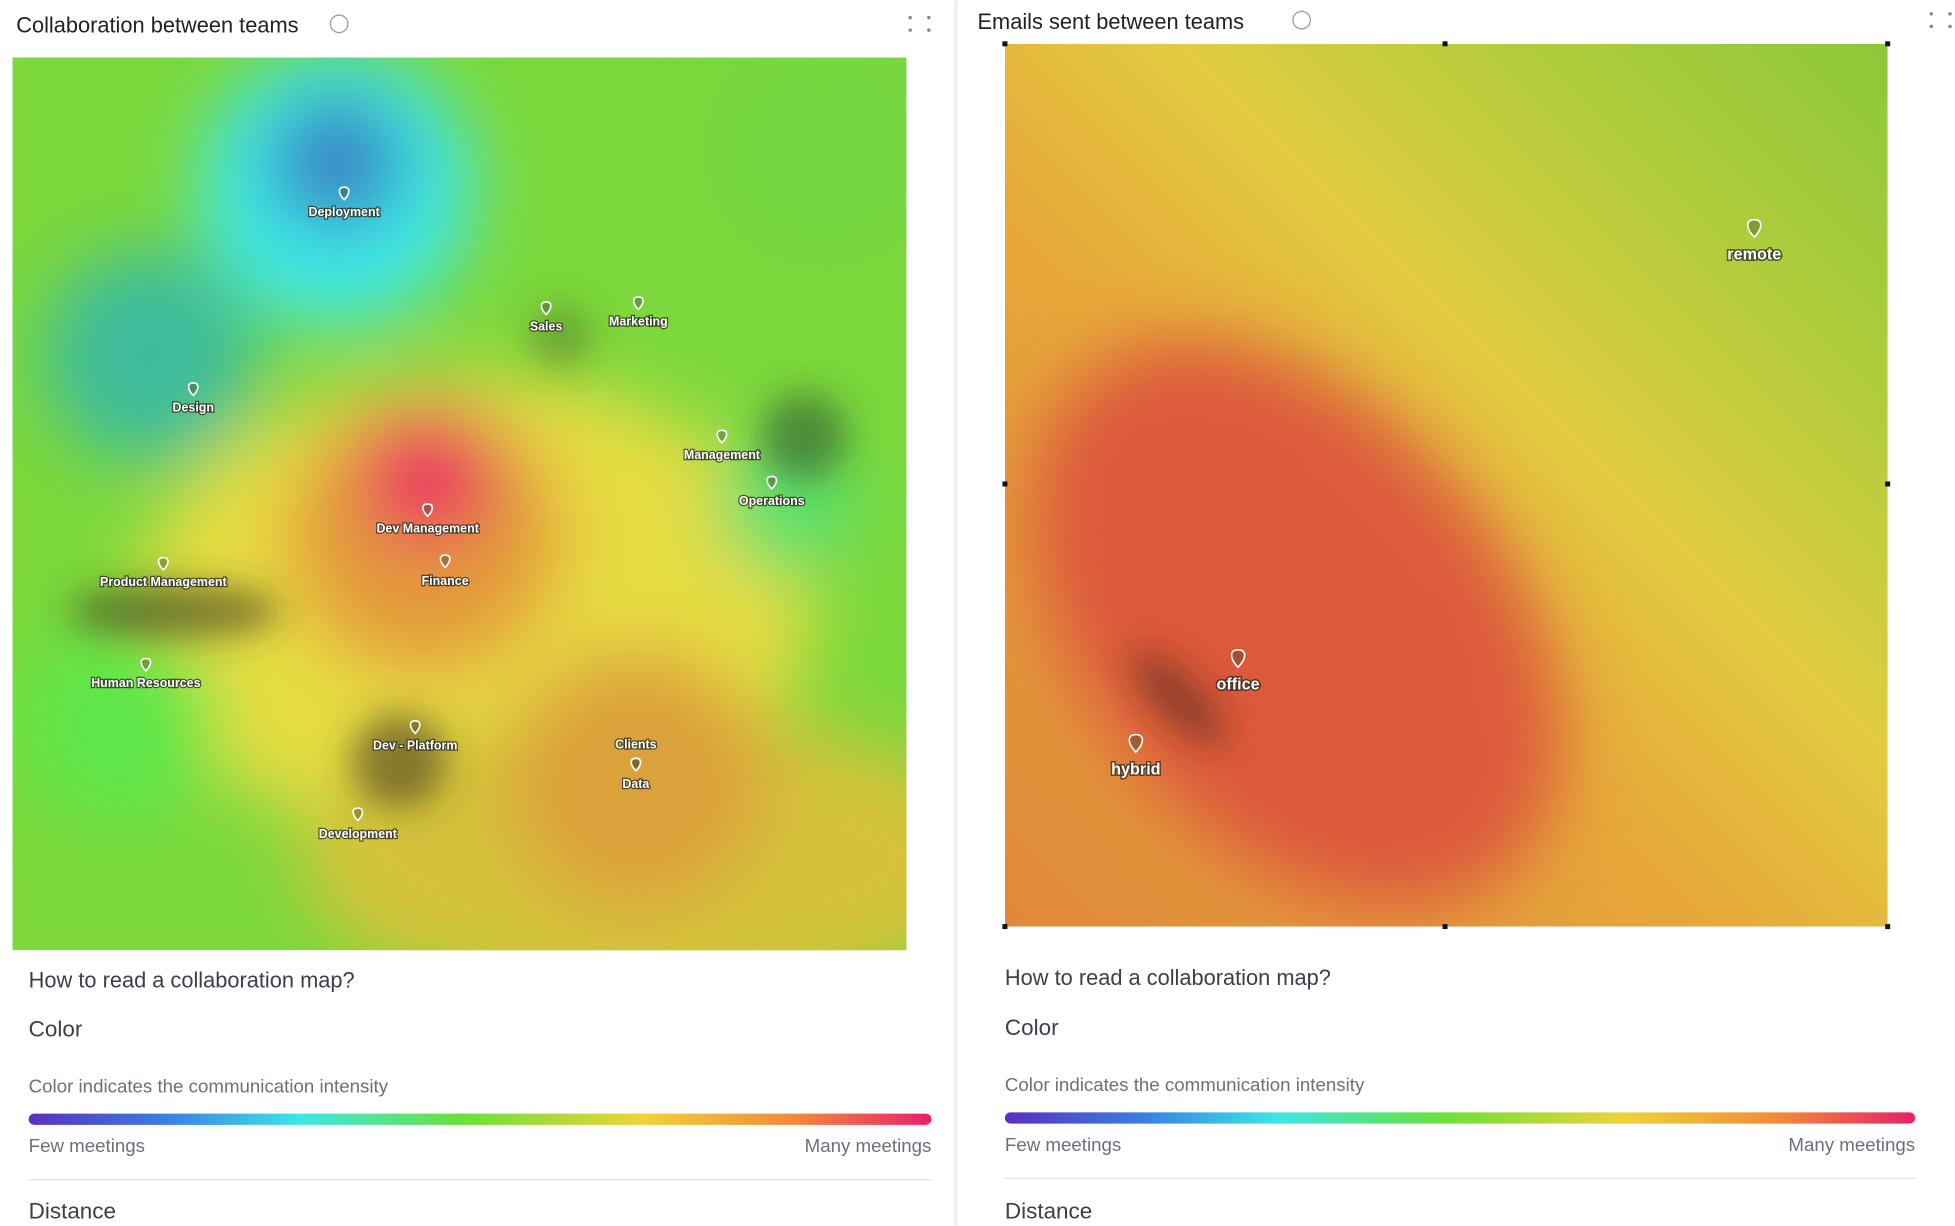  I want to click on node-label: Management, so click(722, 455).